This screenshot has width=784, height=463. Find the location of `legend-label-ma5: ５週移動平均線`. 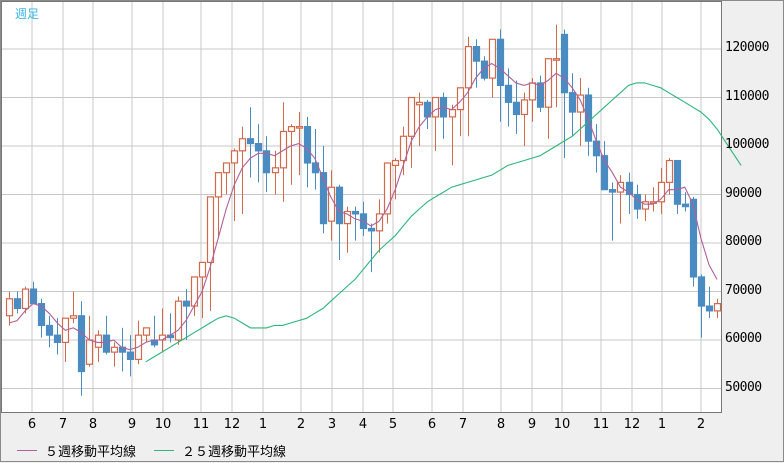

legend-label-ma5: ５週移動平均線 is located at coordinates (91, 452).